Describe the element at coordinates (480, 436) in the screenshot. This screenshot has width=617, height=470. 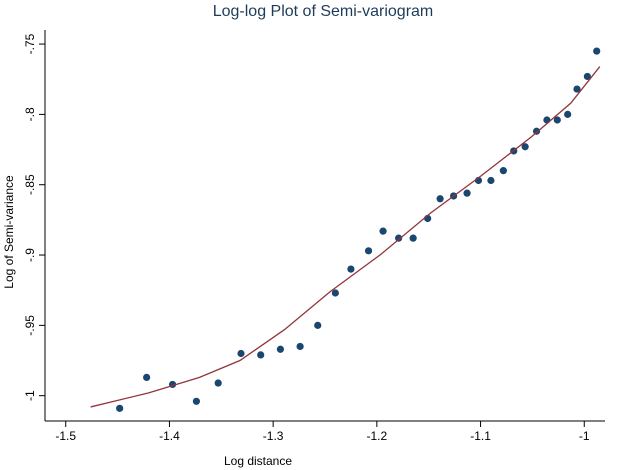
I see `x-tick-label: -1.1` at that location.